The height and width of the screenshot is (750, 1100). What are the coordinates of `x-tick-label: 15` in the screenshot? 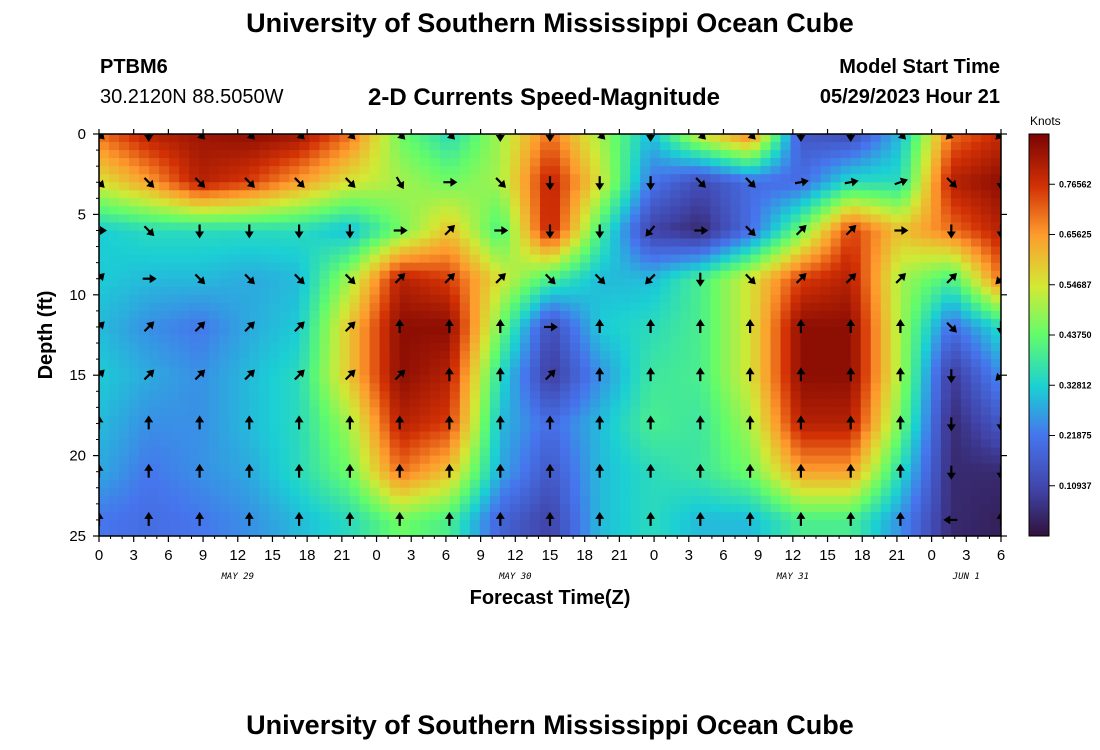 It's located at (550, 555).